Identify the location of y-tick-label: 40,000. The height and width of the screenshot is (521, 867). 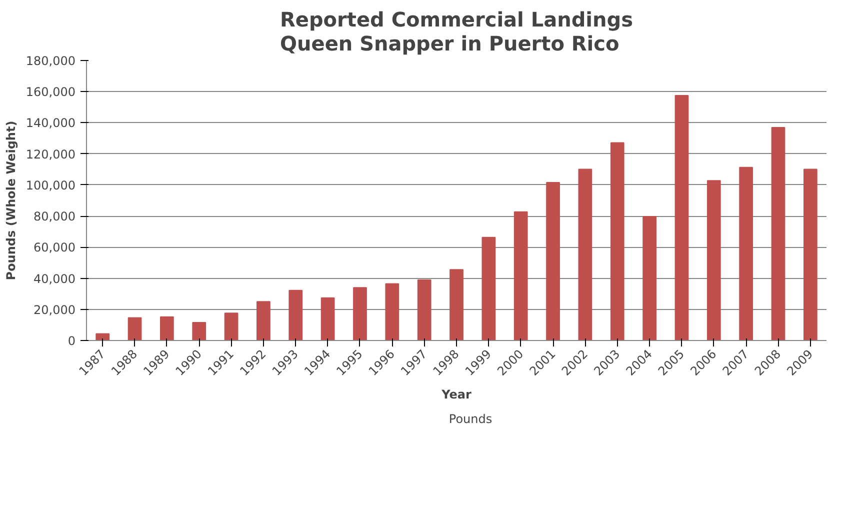
(55, 279).